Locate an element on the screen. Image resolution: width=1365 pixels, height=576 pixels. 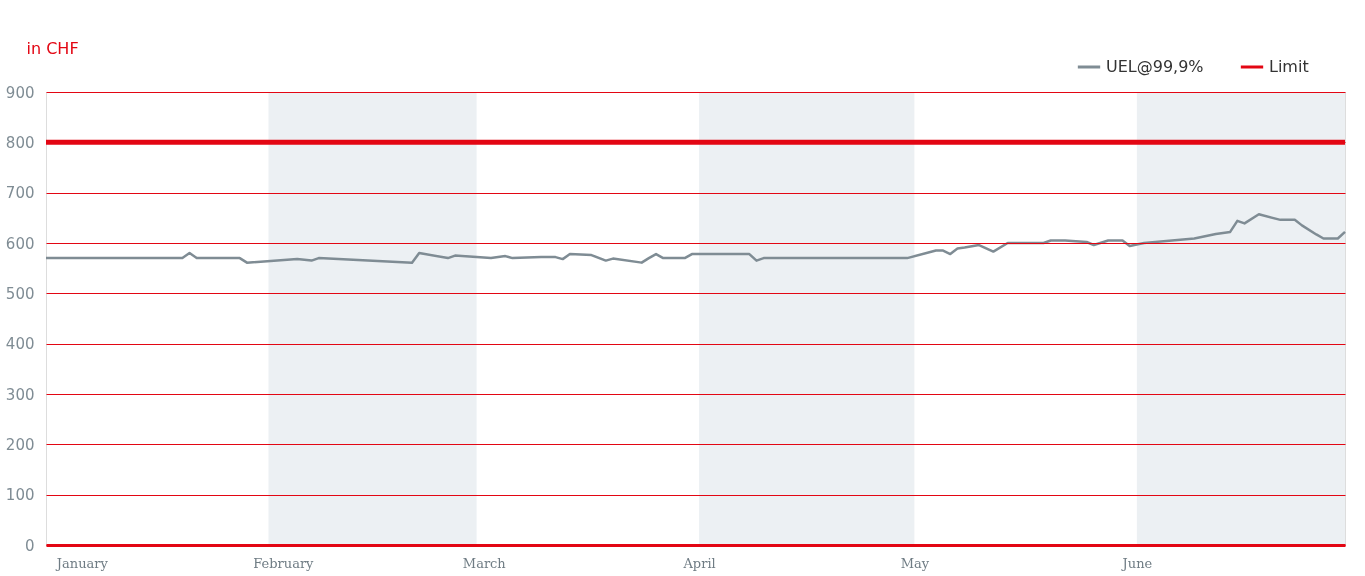
x-tick-label: January is located at coordinates (81, 563).